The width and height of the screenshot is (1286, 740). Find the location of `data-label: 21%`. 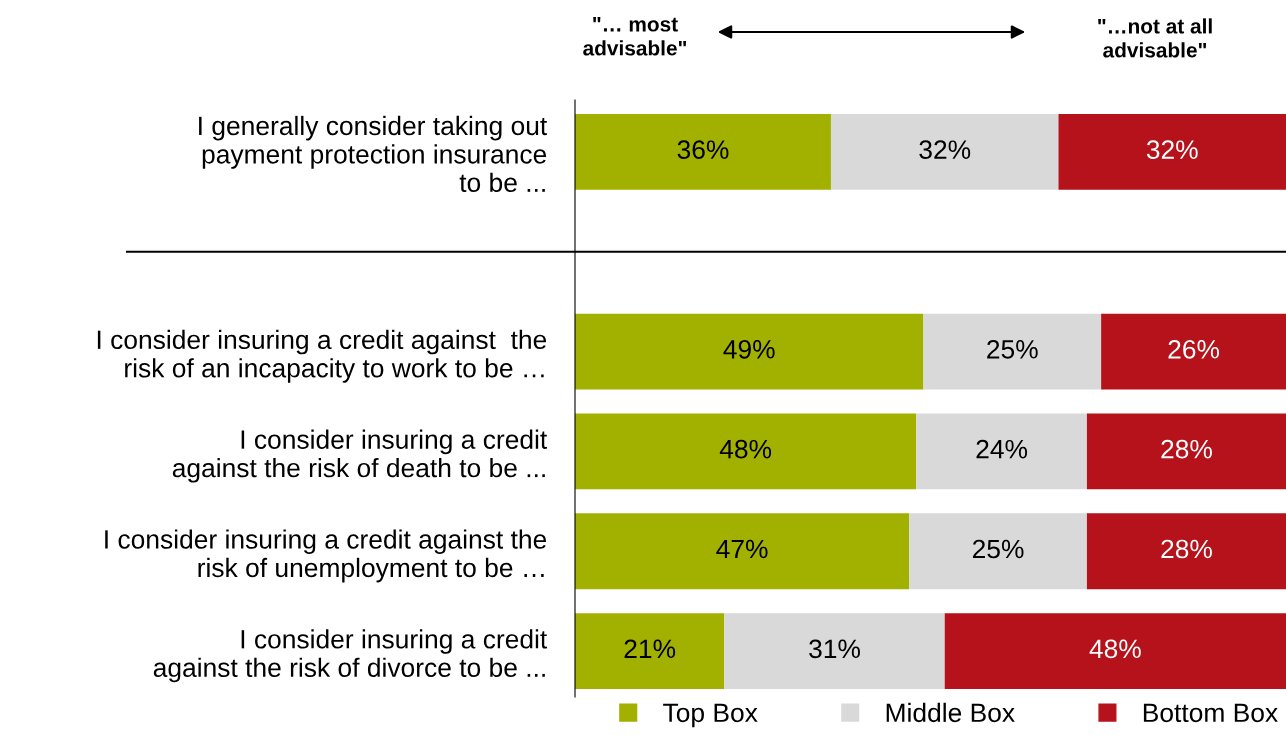

data-label: 21% is located at coordinates (650, 649).